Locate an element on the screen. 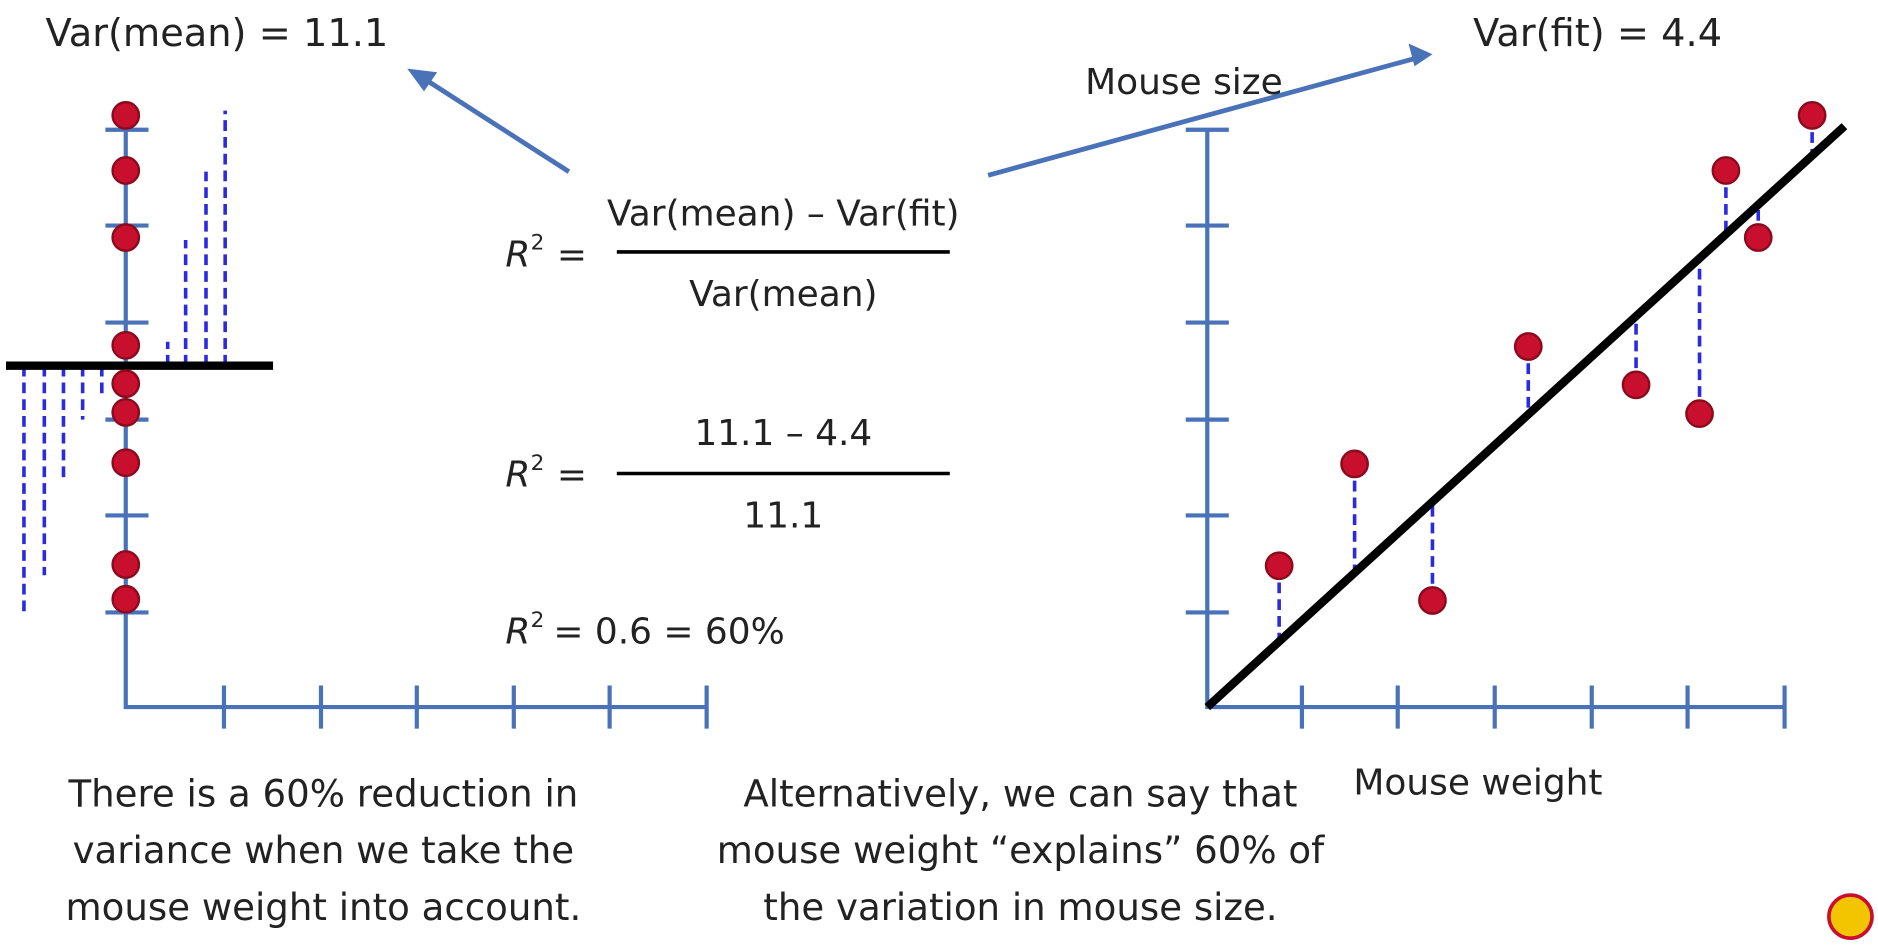 This screenshot has width=1878, height=947. result: R 2 = 0.6 = 60% is located at coordinates (644, 630).